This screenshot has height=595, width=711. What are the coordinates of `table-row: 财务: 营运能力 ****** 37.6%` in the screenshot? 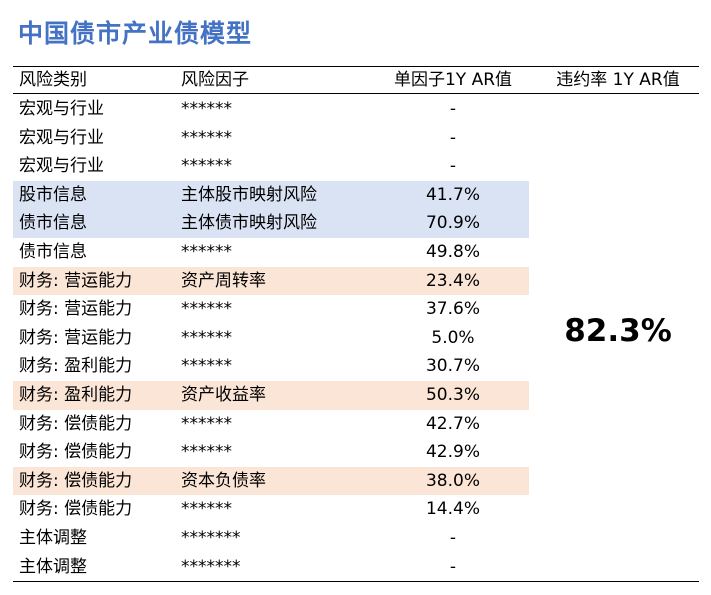 It's located at (271, 309).